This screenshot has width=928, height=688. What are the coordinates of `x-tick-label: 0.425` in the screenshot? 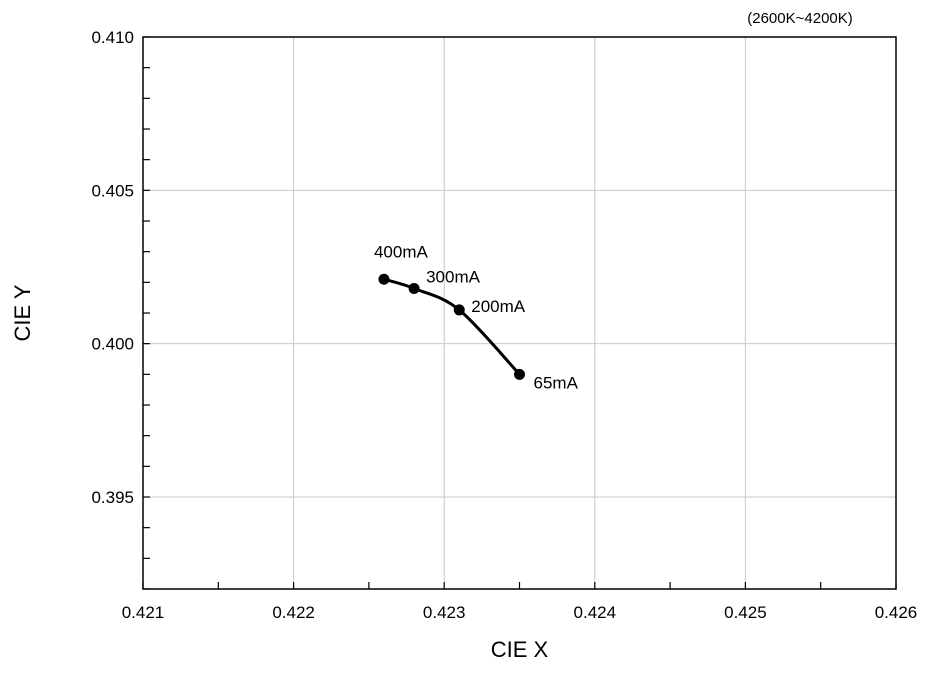 It's located at (745, 612).